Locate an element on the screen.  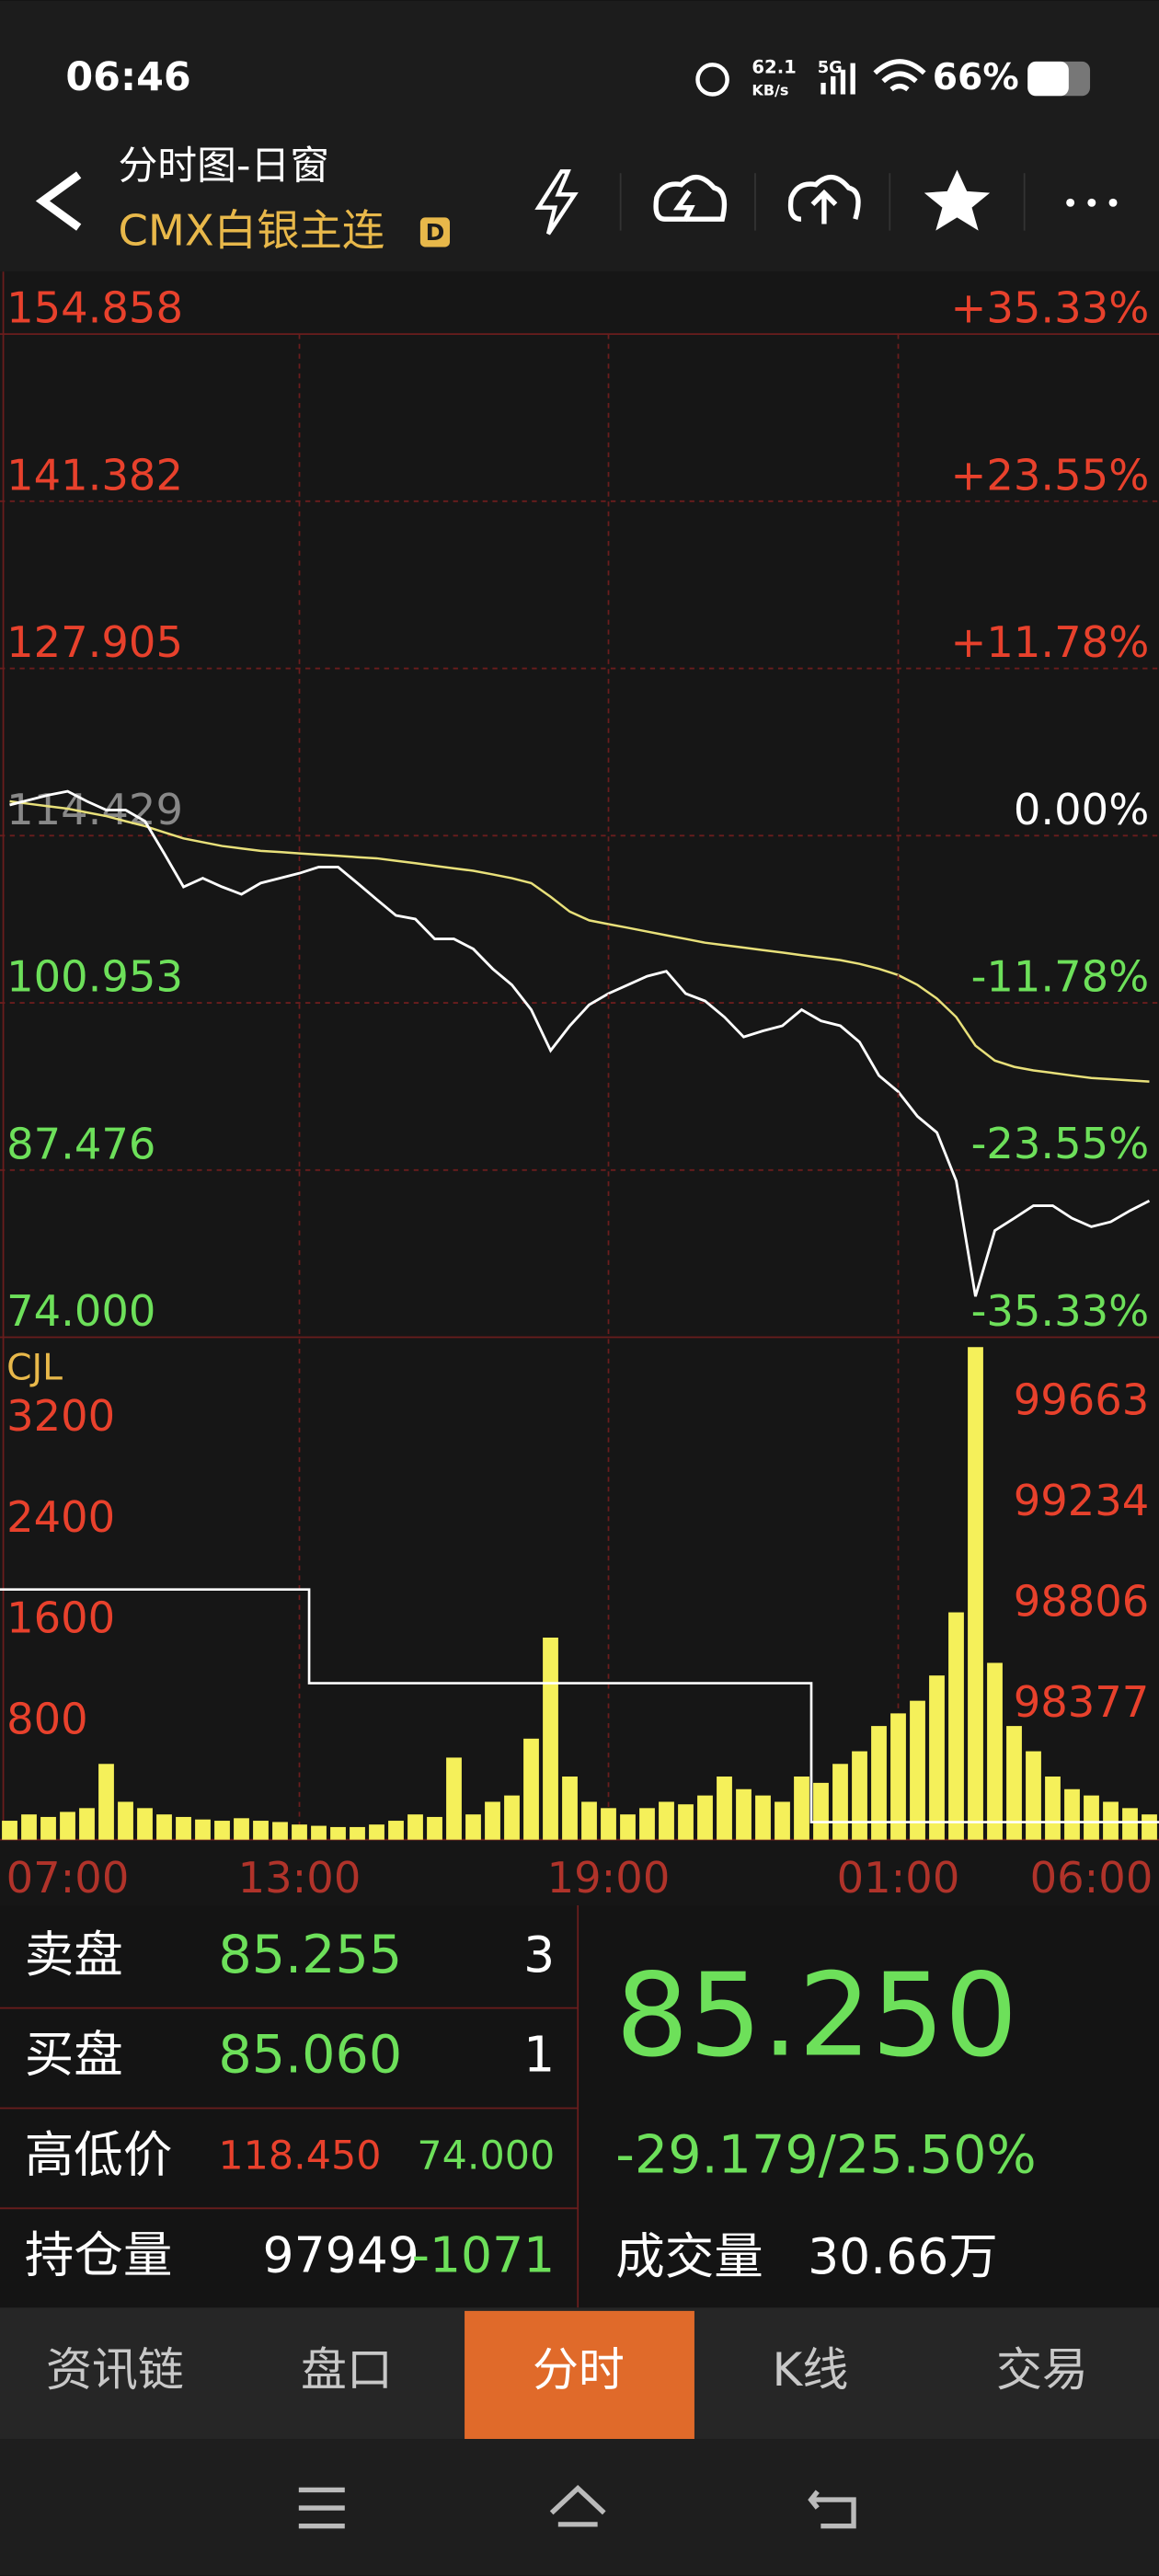
top-bar is located at coordinates (579, 136).